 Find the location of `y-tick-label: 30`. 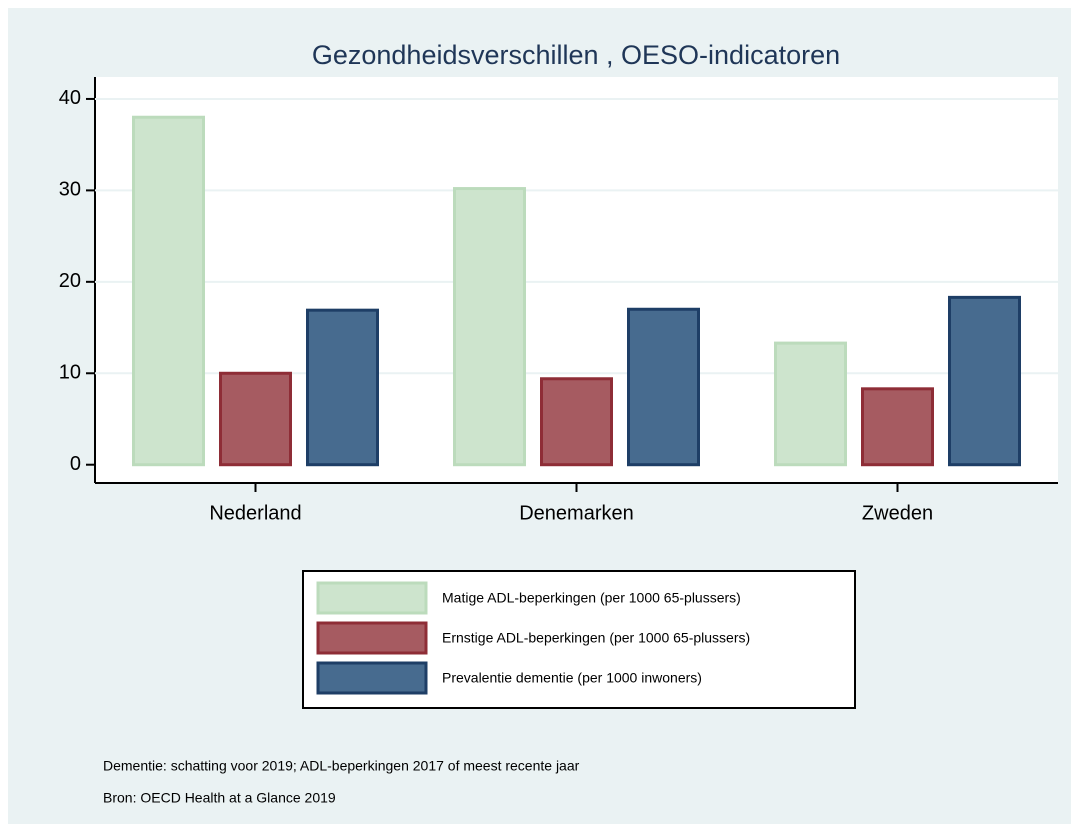

y-tick-label: 30 is located at coordinates (70, 190).